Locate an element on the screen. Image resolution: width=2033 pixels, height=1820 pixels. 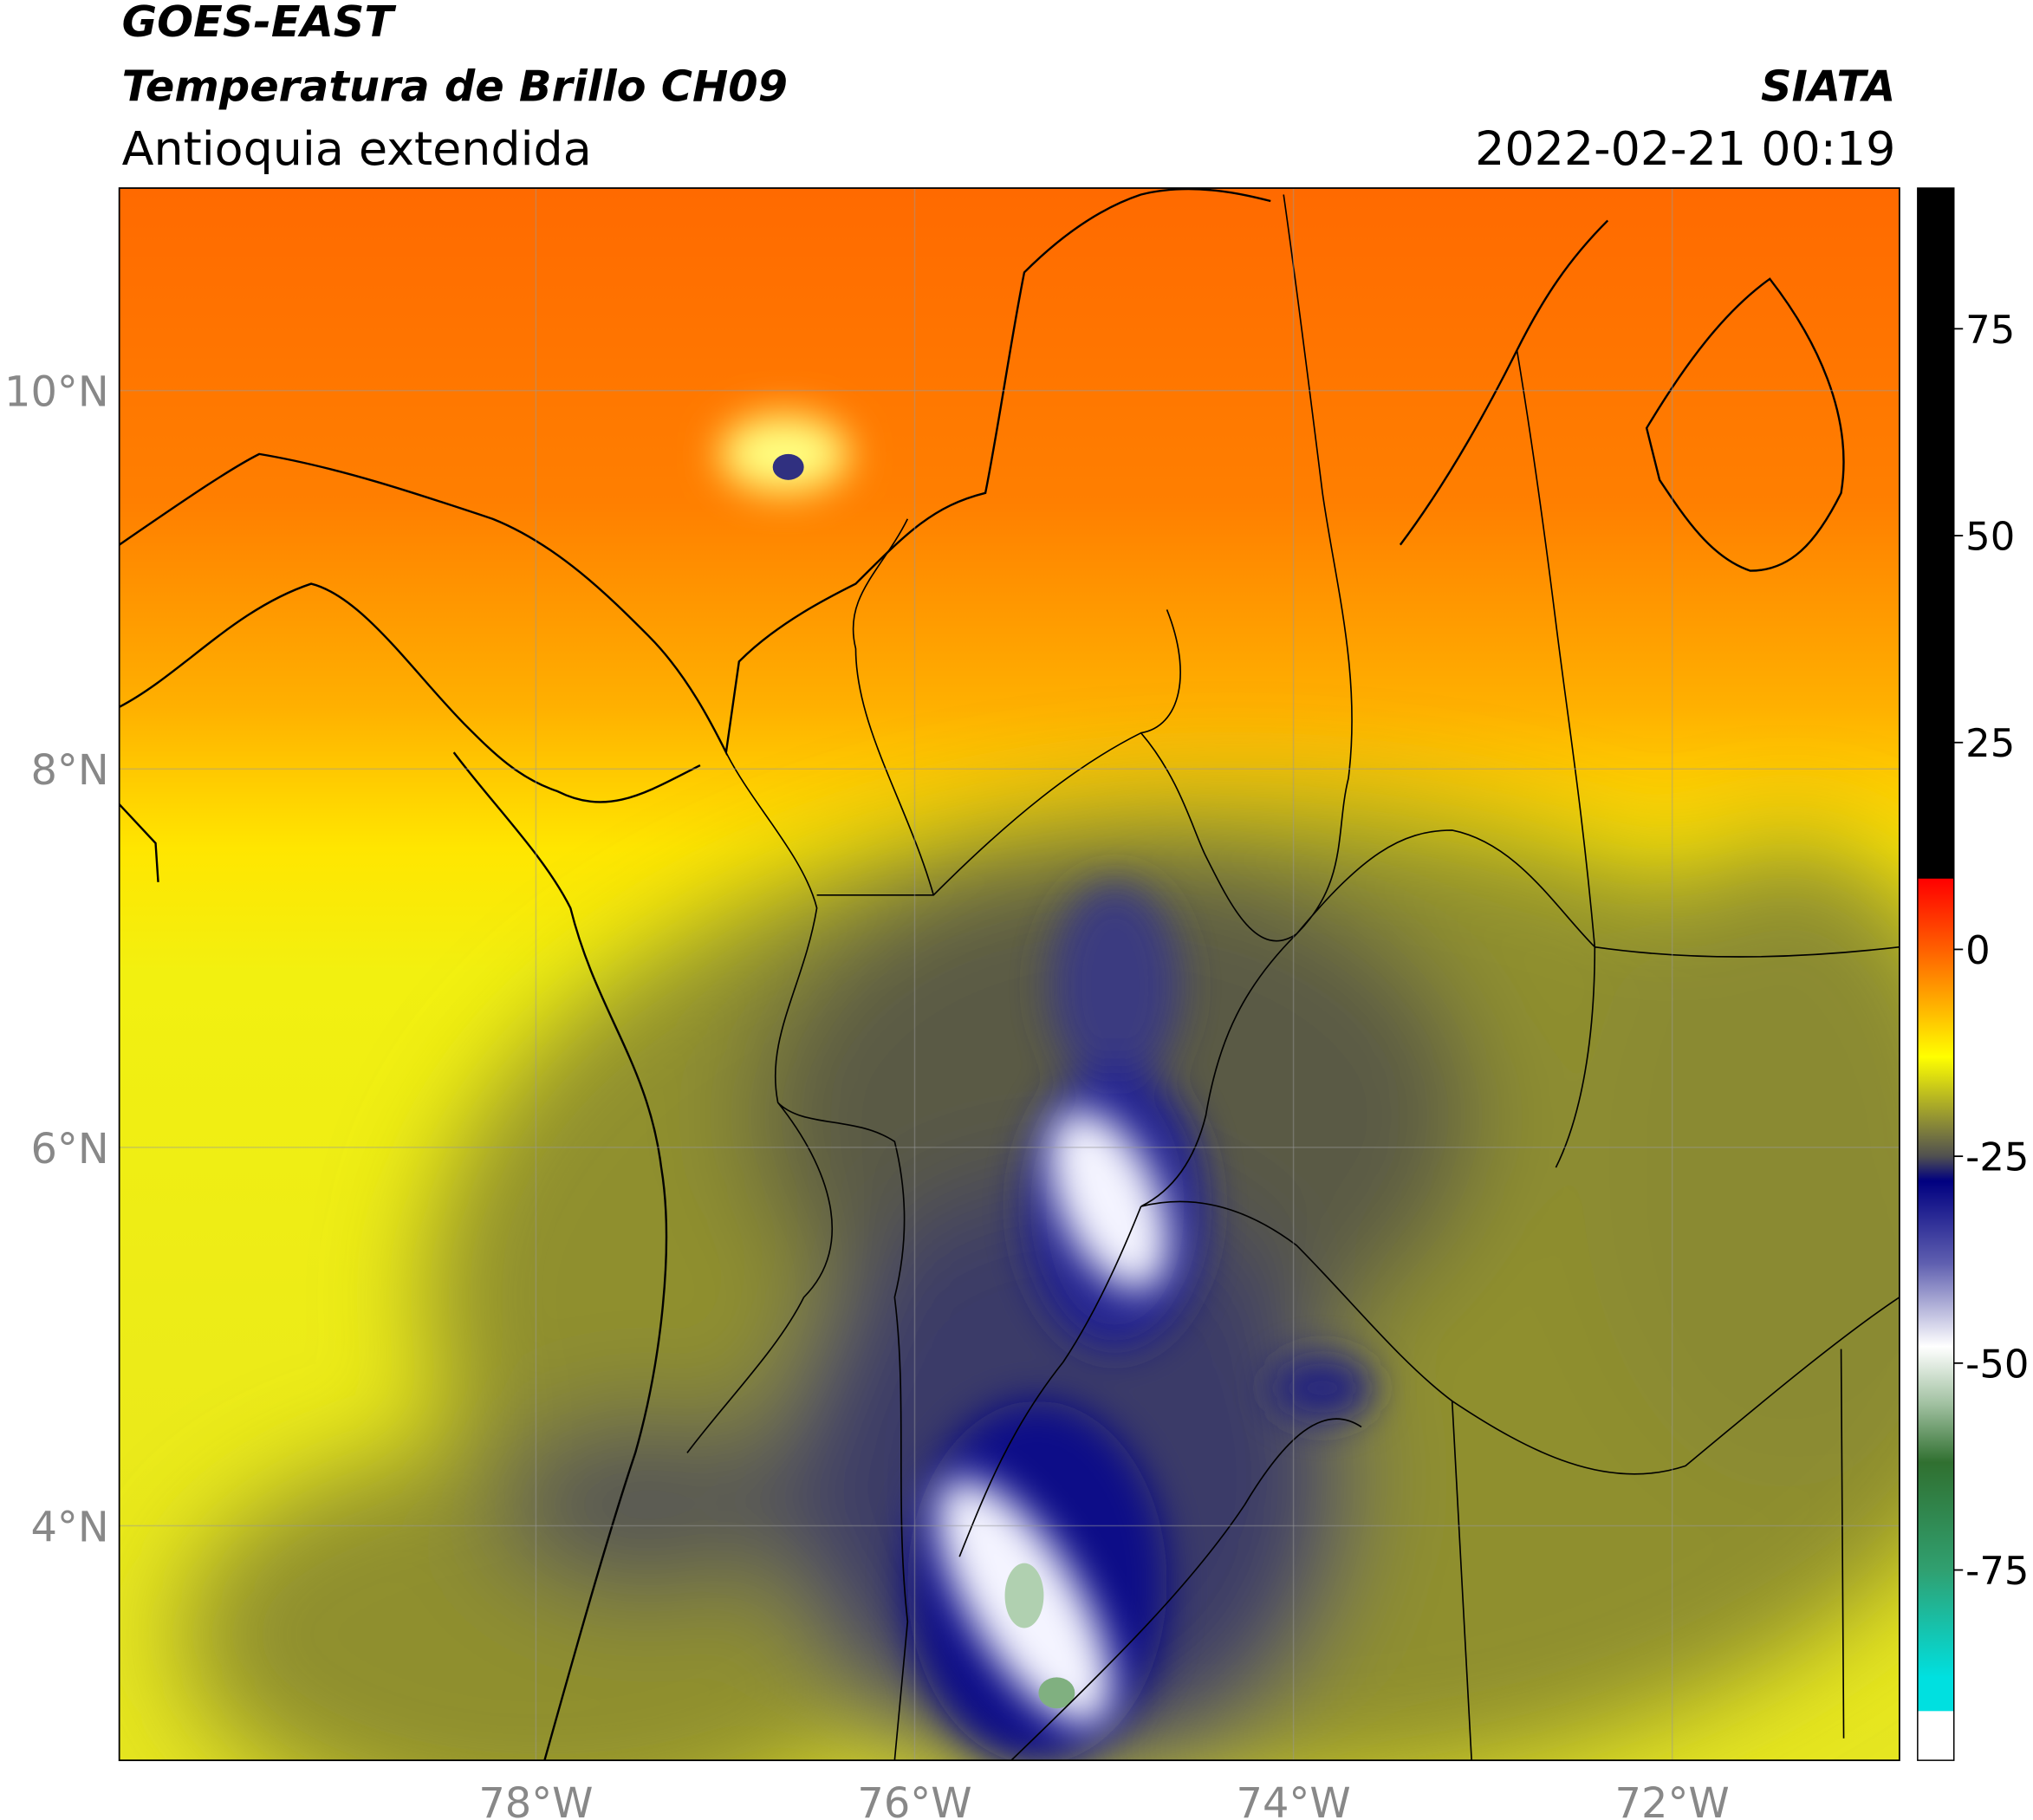
y-tick-label: 8°N is located at coordinates (69, 771).